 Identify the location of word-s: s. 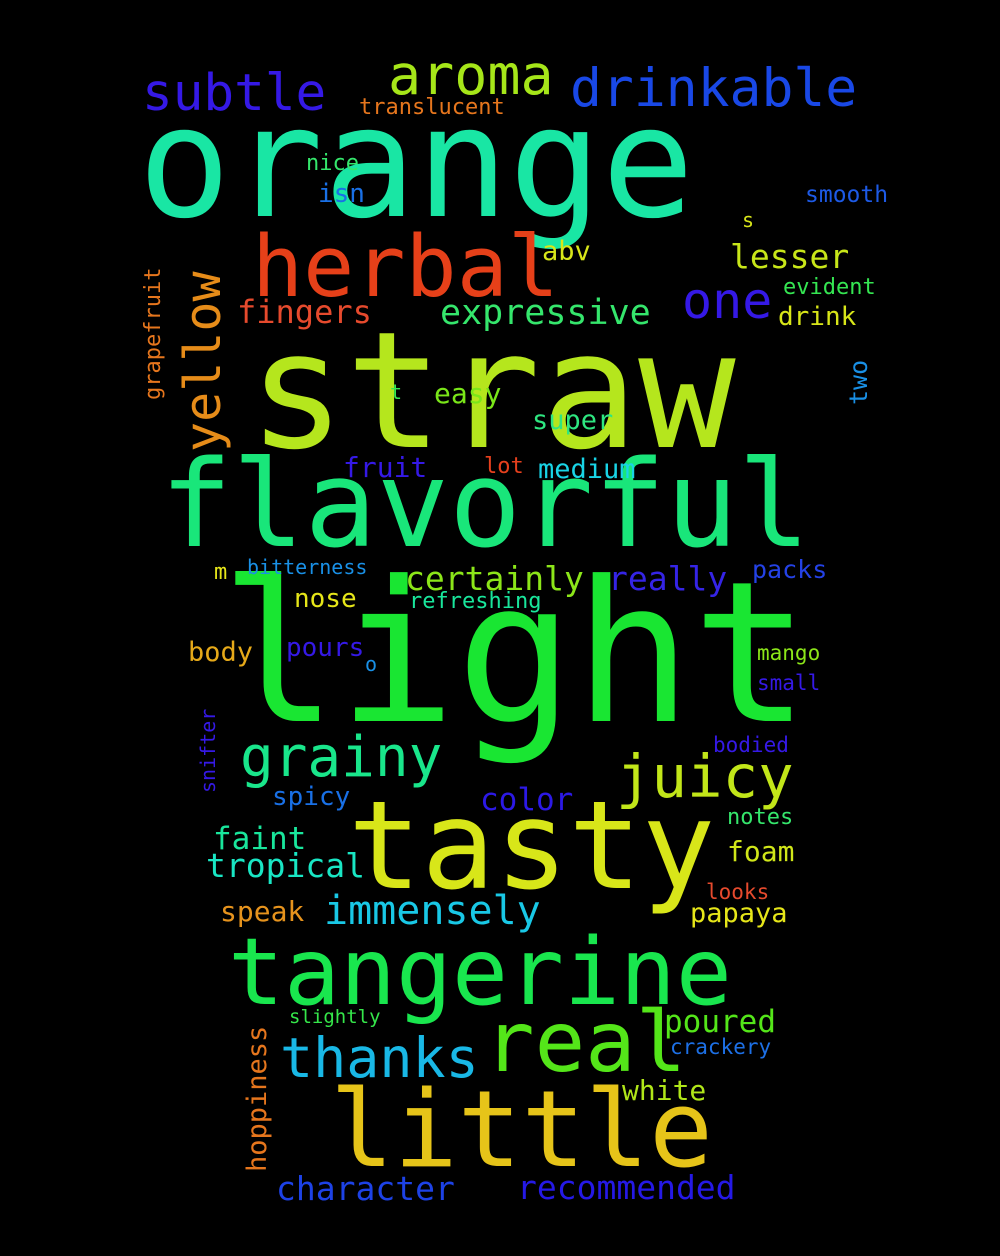
(748, 220).